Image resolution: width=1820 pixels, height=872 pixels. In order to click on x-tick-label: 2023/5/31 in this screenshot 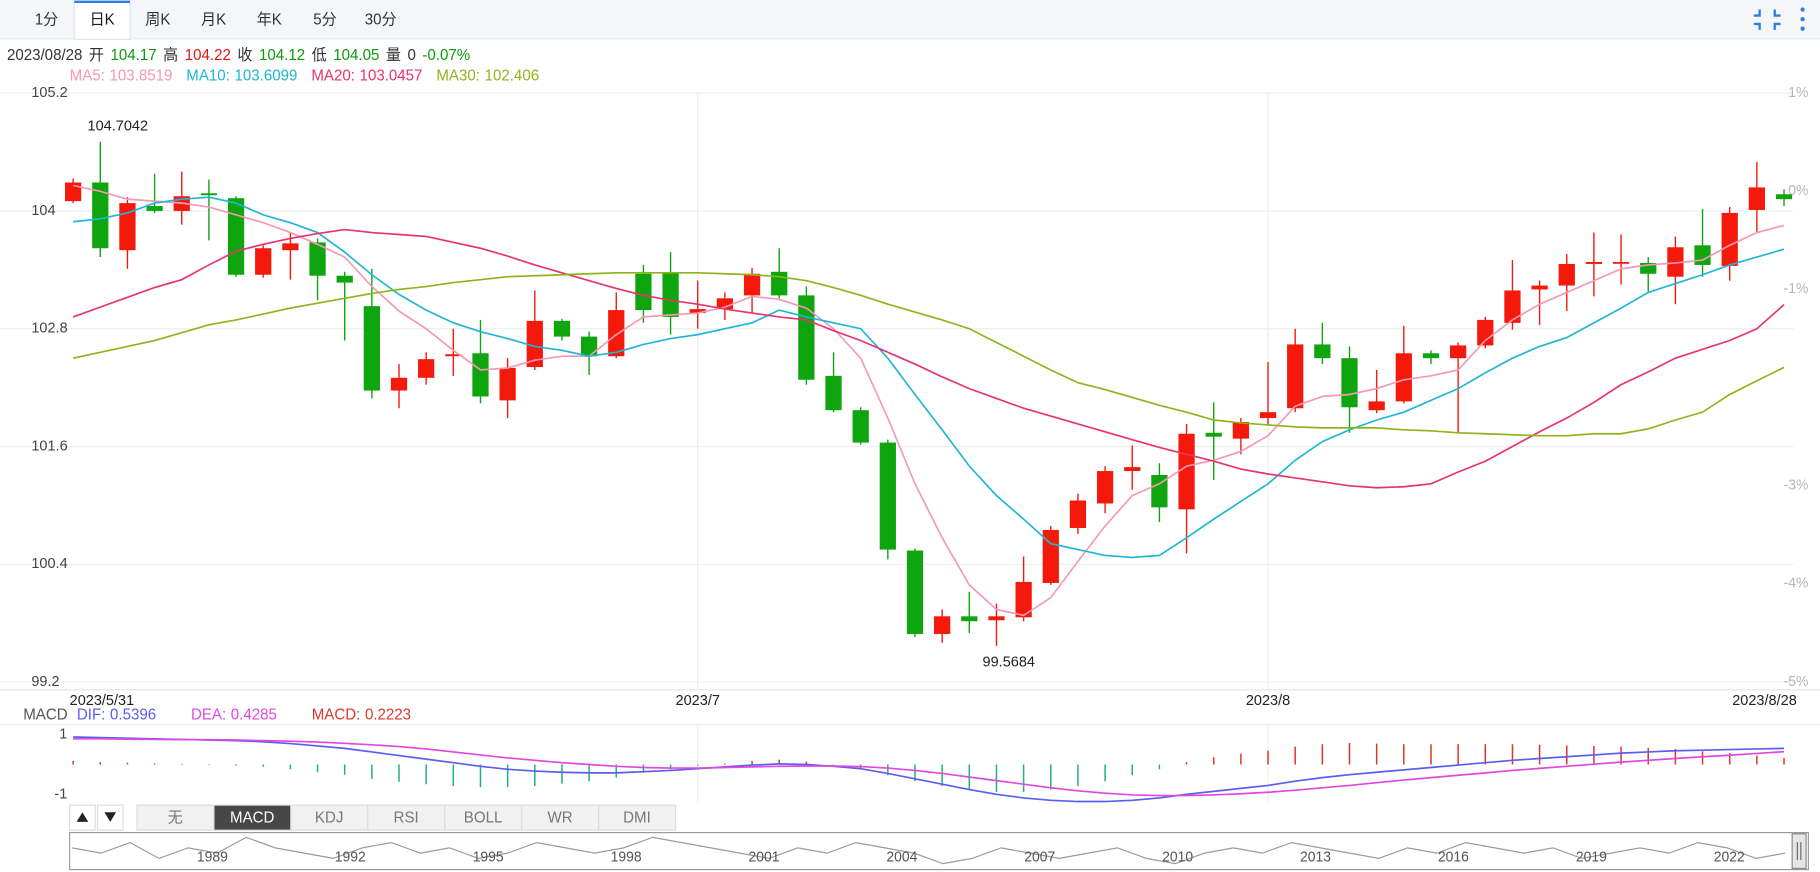, I will do `click(102, 701)`.